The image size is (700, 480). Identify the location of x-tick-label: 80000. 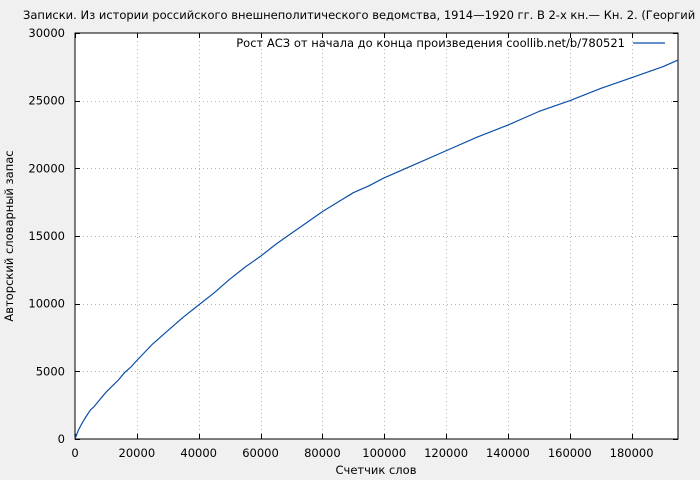
(322, 453).